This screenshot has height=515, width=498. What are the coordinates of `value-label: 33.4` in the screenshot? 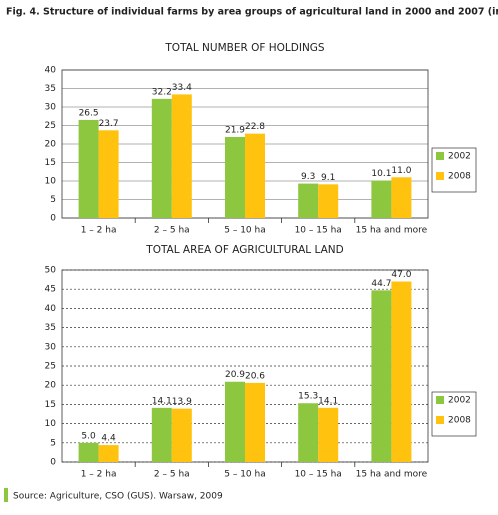 It's located at (182, 88).